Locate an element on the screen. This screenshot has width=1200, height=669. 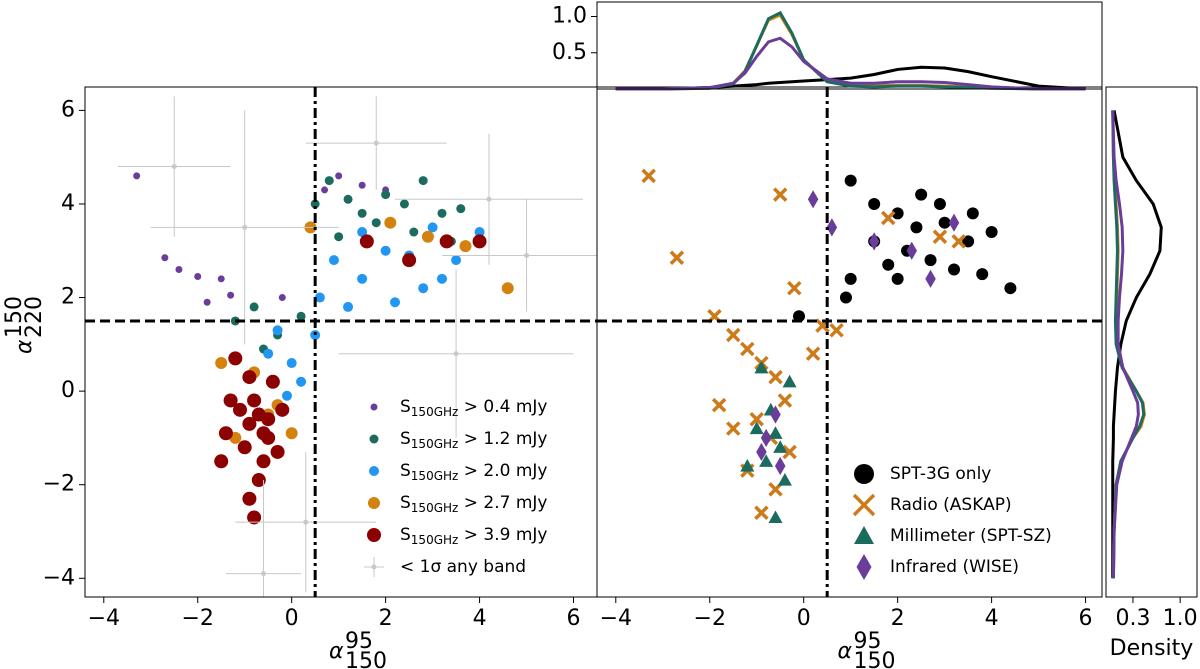
x-tick-label: 4 is located at coordinates (992, 618).